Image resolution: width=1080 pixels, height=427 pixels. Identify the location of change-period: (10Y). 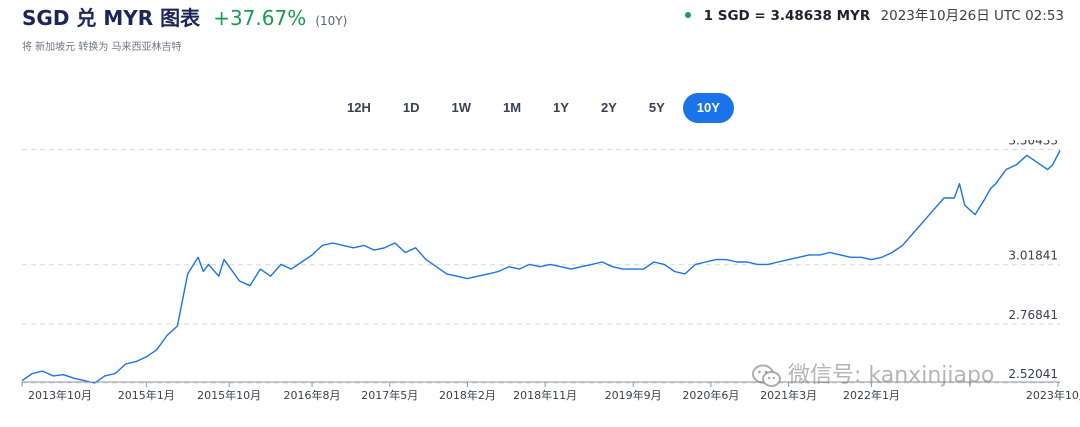
(331, 21).